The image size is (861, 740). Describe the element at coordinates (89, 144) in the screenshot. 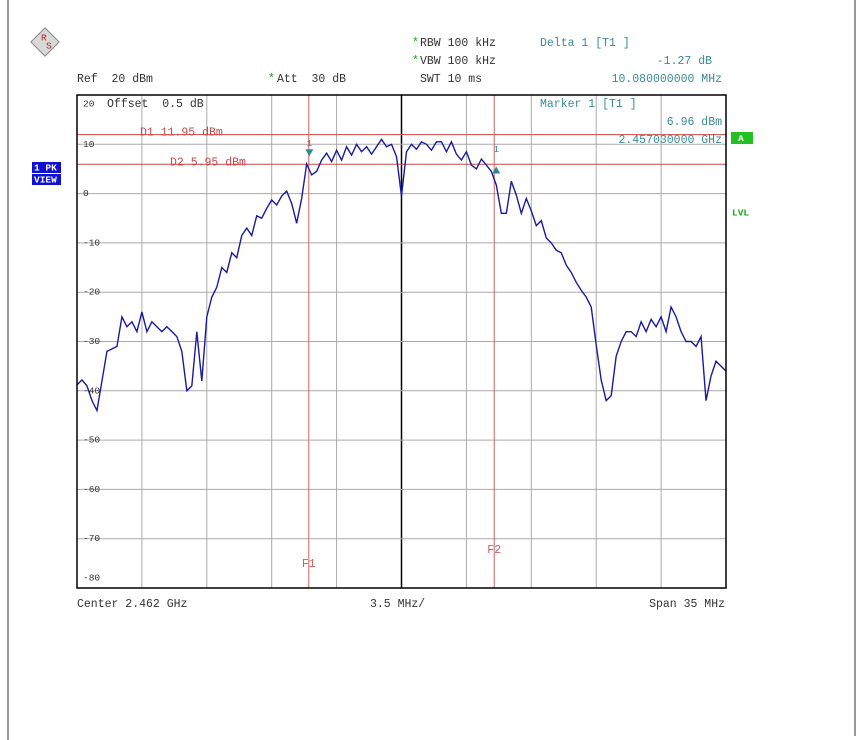

I see `y-tick-label: 10` at that location.